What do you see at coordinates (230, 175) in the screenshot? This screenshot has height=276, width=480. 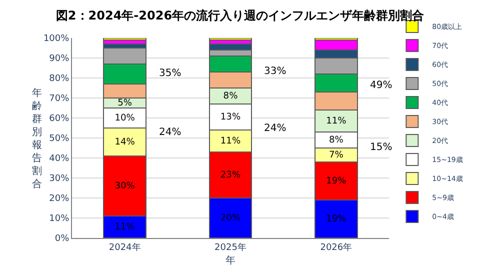 I see `data-label: 23%` at bounding box center [230, 175].